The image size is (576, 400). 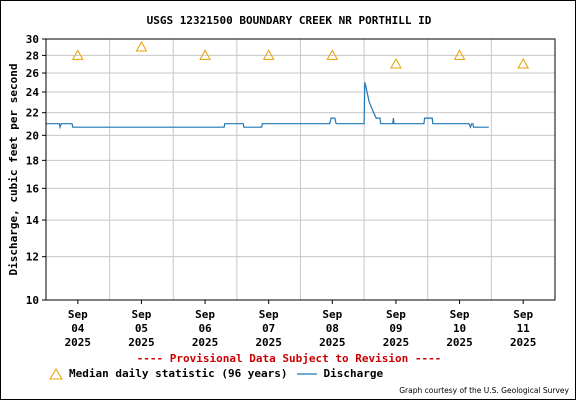 I want to click on y-tick-label: 16, so click(x=33, y=188).